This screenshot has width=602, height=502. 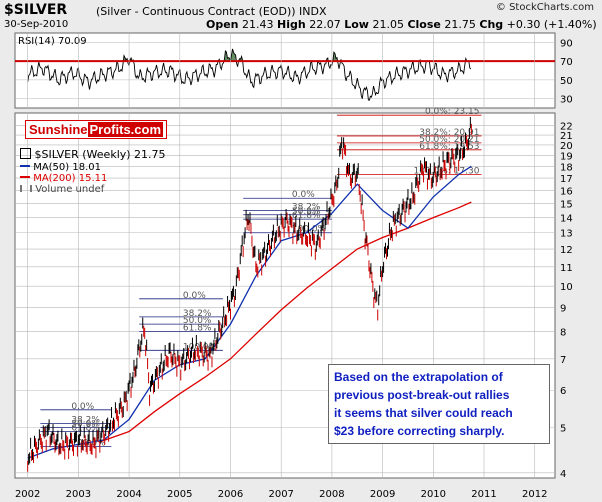 What do you see at coordinates (70, 178) in the screenshot?
I see `legend-ma200-label: MA(200) 15.11` at bounding box center [70, 178].